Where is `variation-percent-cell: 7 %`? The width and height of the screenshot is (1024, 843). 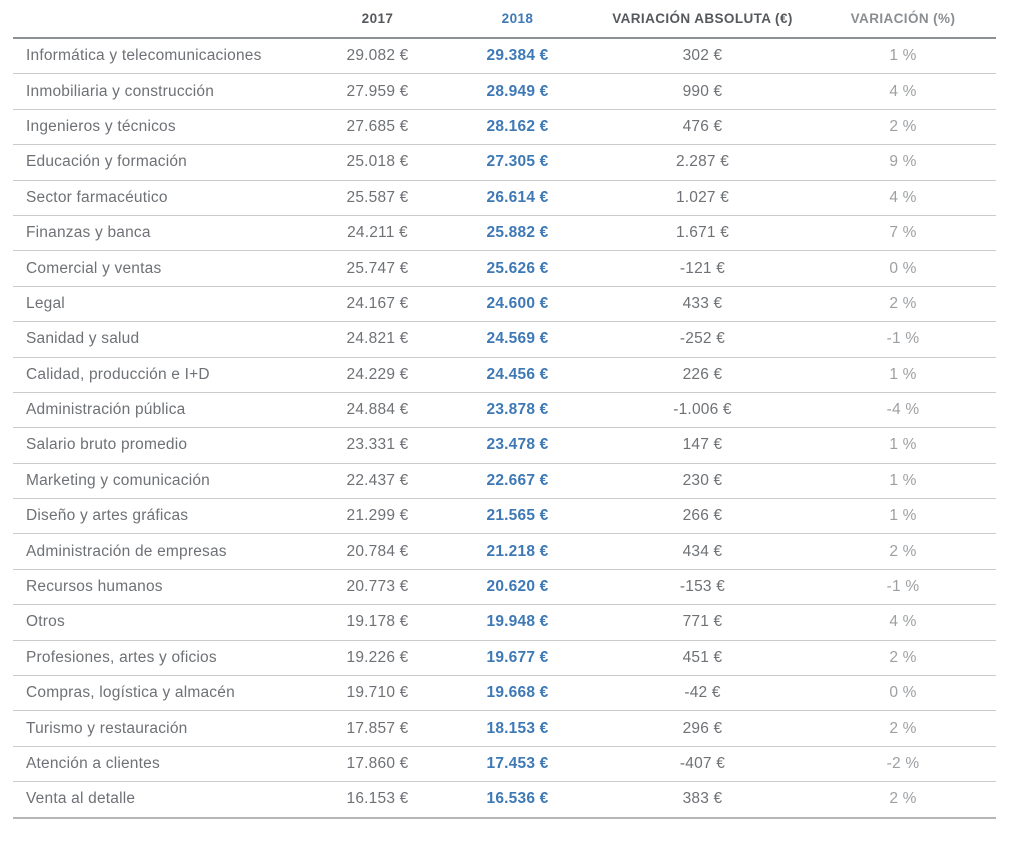
variation-percent-cell: 7 % is located at coordinates (903, 233).